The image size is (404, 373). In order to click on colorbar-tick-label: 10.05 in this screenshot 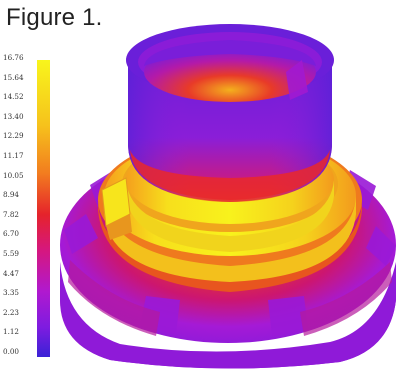, I will do `click(13, 175)`.